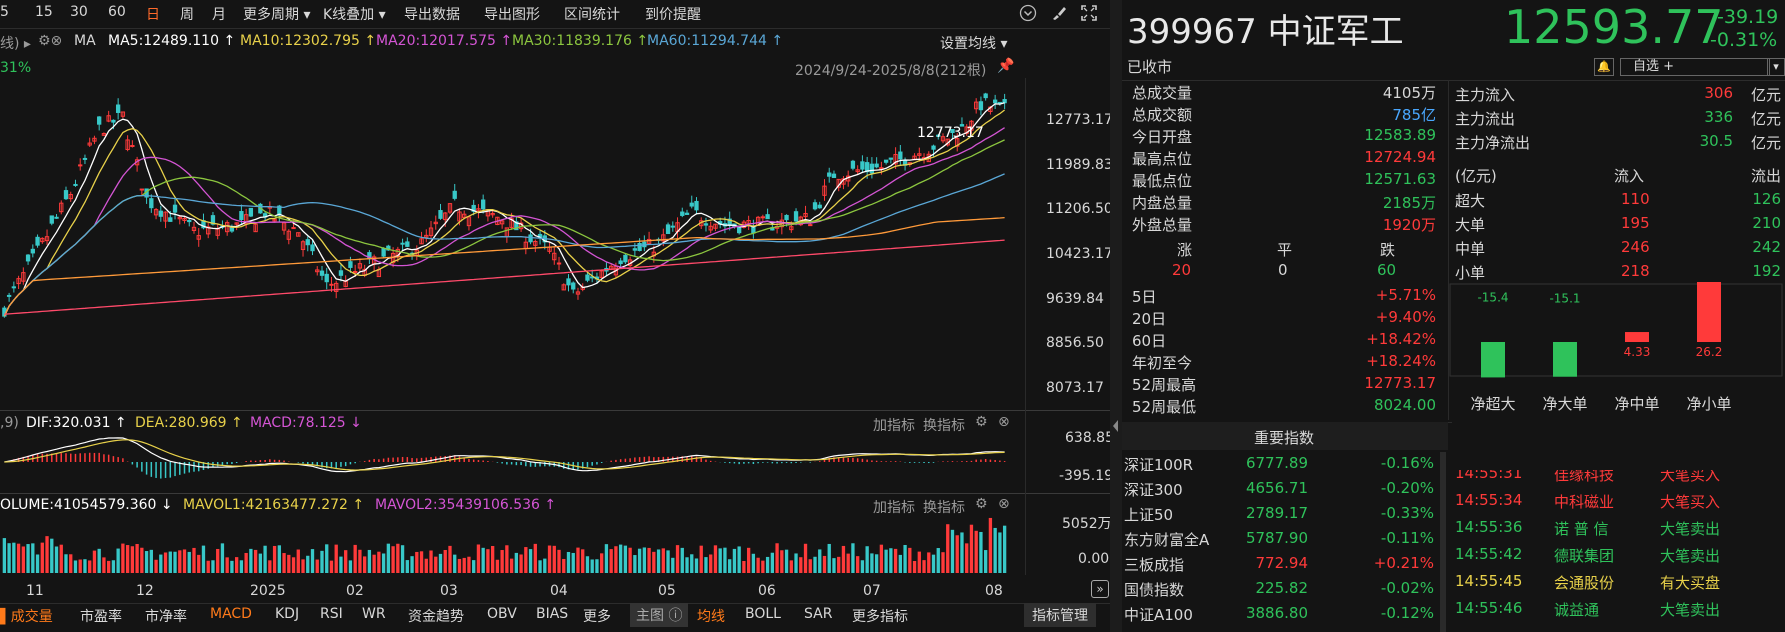  I want to click on quote-value: 12571.63, so click(1400, 179).